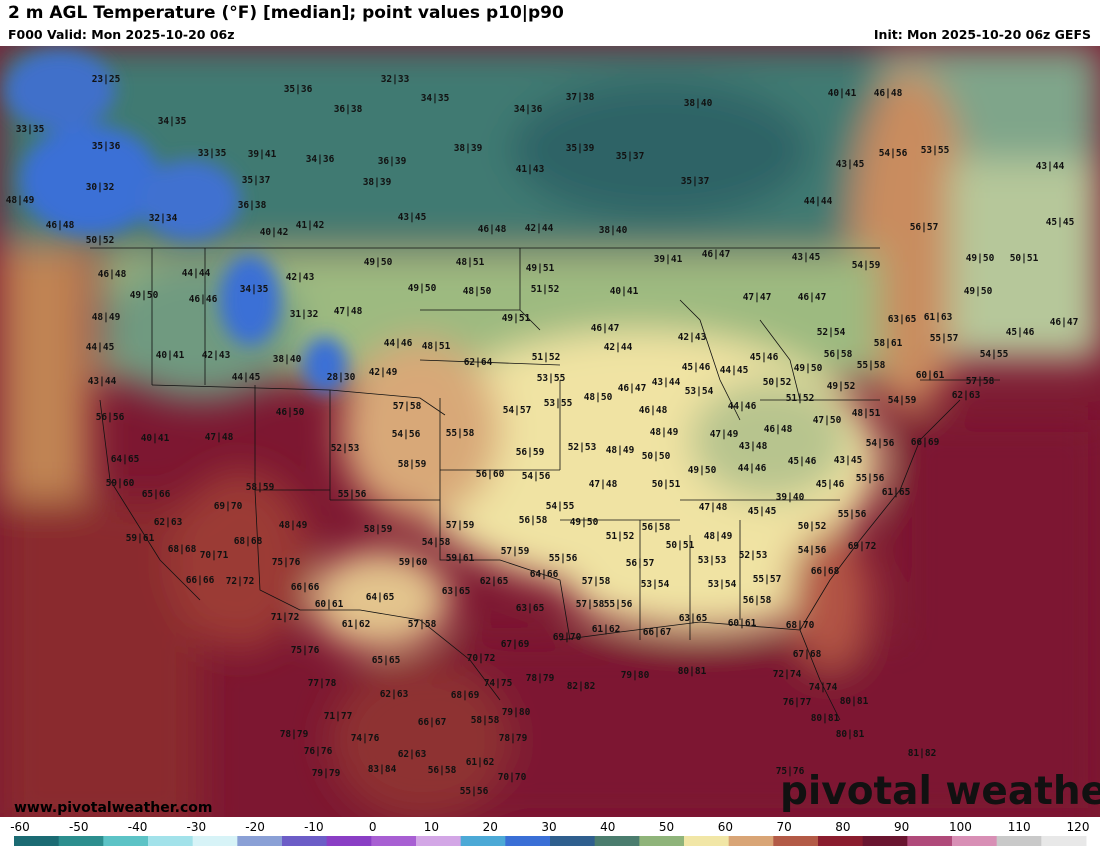  I want to click on point-value: 41|42, so click(310, 225).